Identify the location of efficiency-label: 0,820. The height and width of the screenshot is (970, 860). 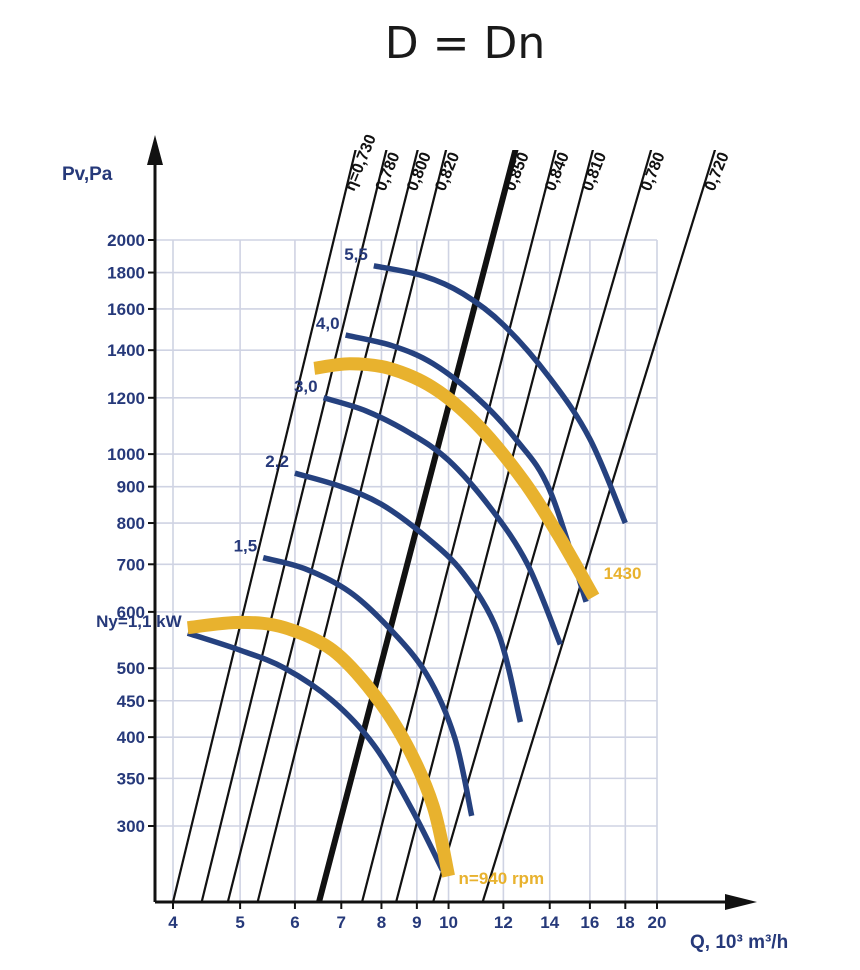
(447, 172).